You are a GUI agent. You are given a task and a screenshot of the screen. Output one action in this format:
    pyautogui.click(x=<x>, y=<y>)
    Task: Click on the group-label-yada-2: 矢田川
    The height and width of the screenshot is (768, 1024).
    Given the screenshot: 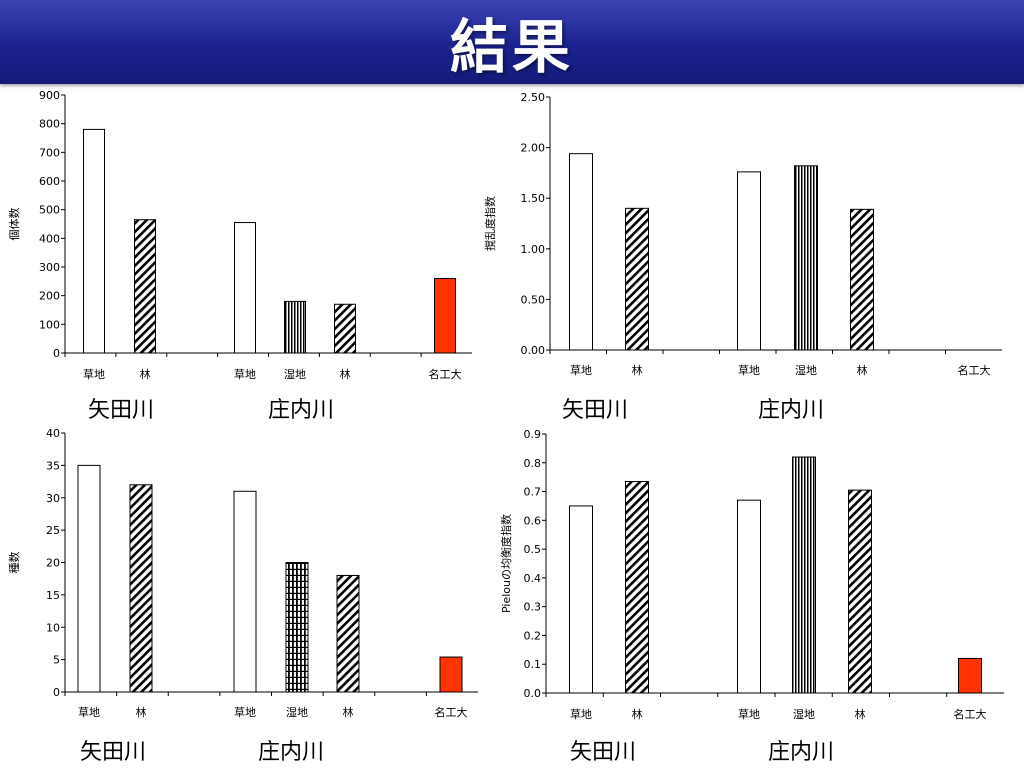 What is the action you would take?
    pyautogui.click(x=595, y=410)
    